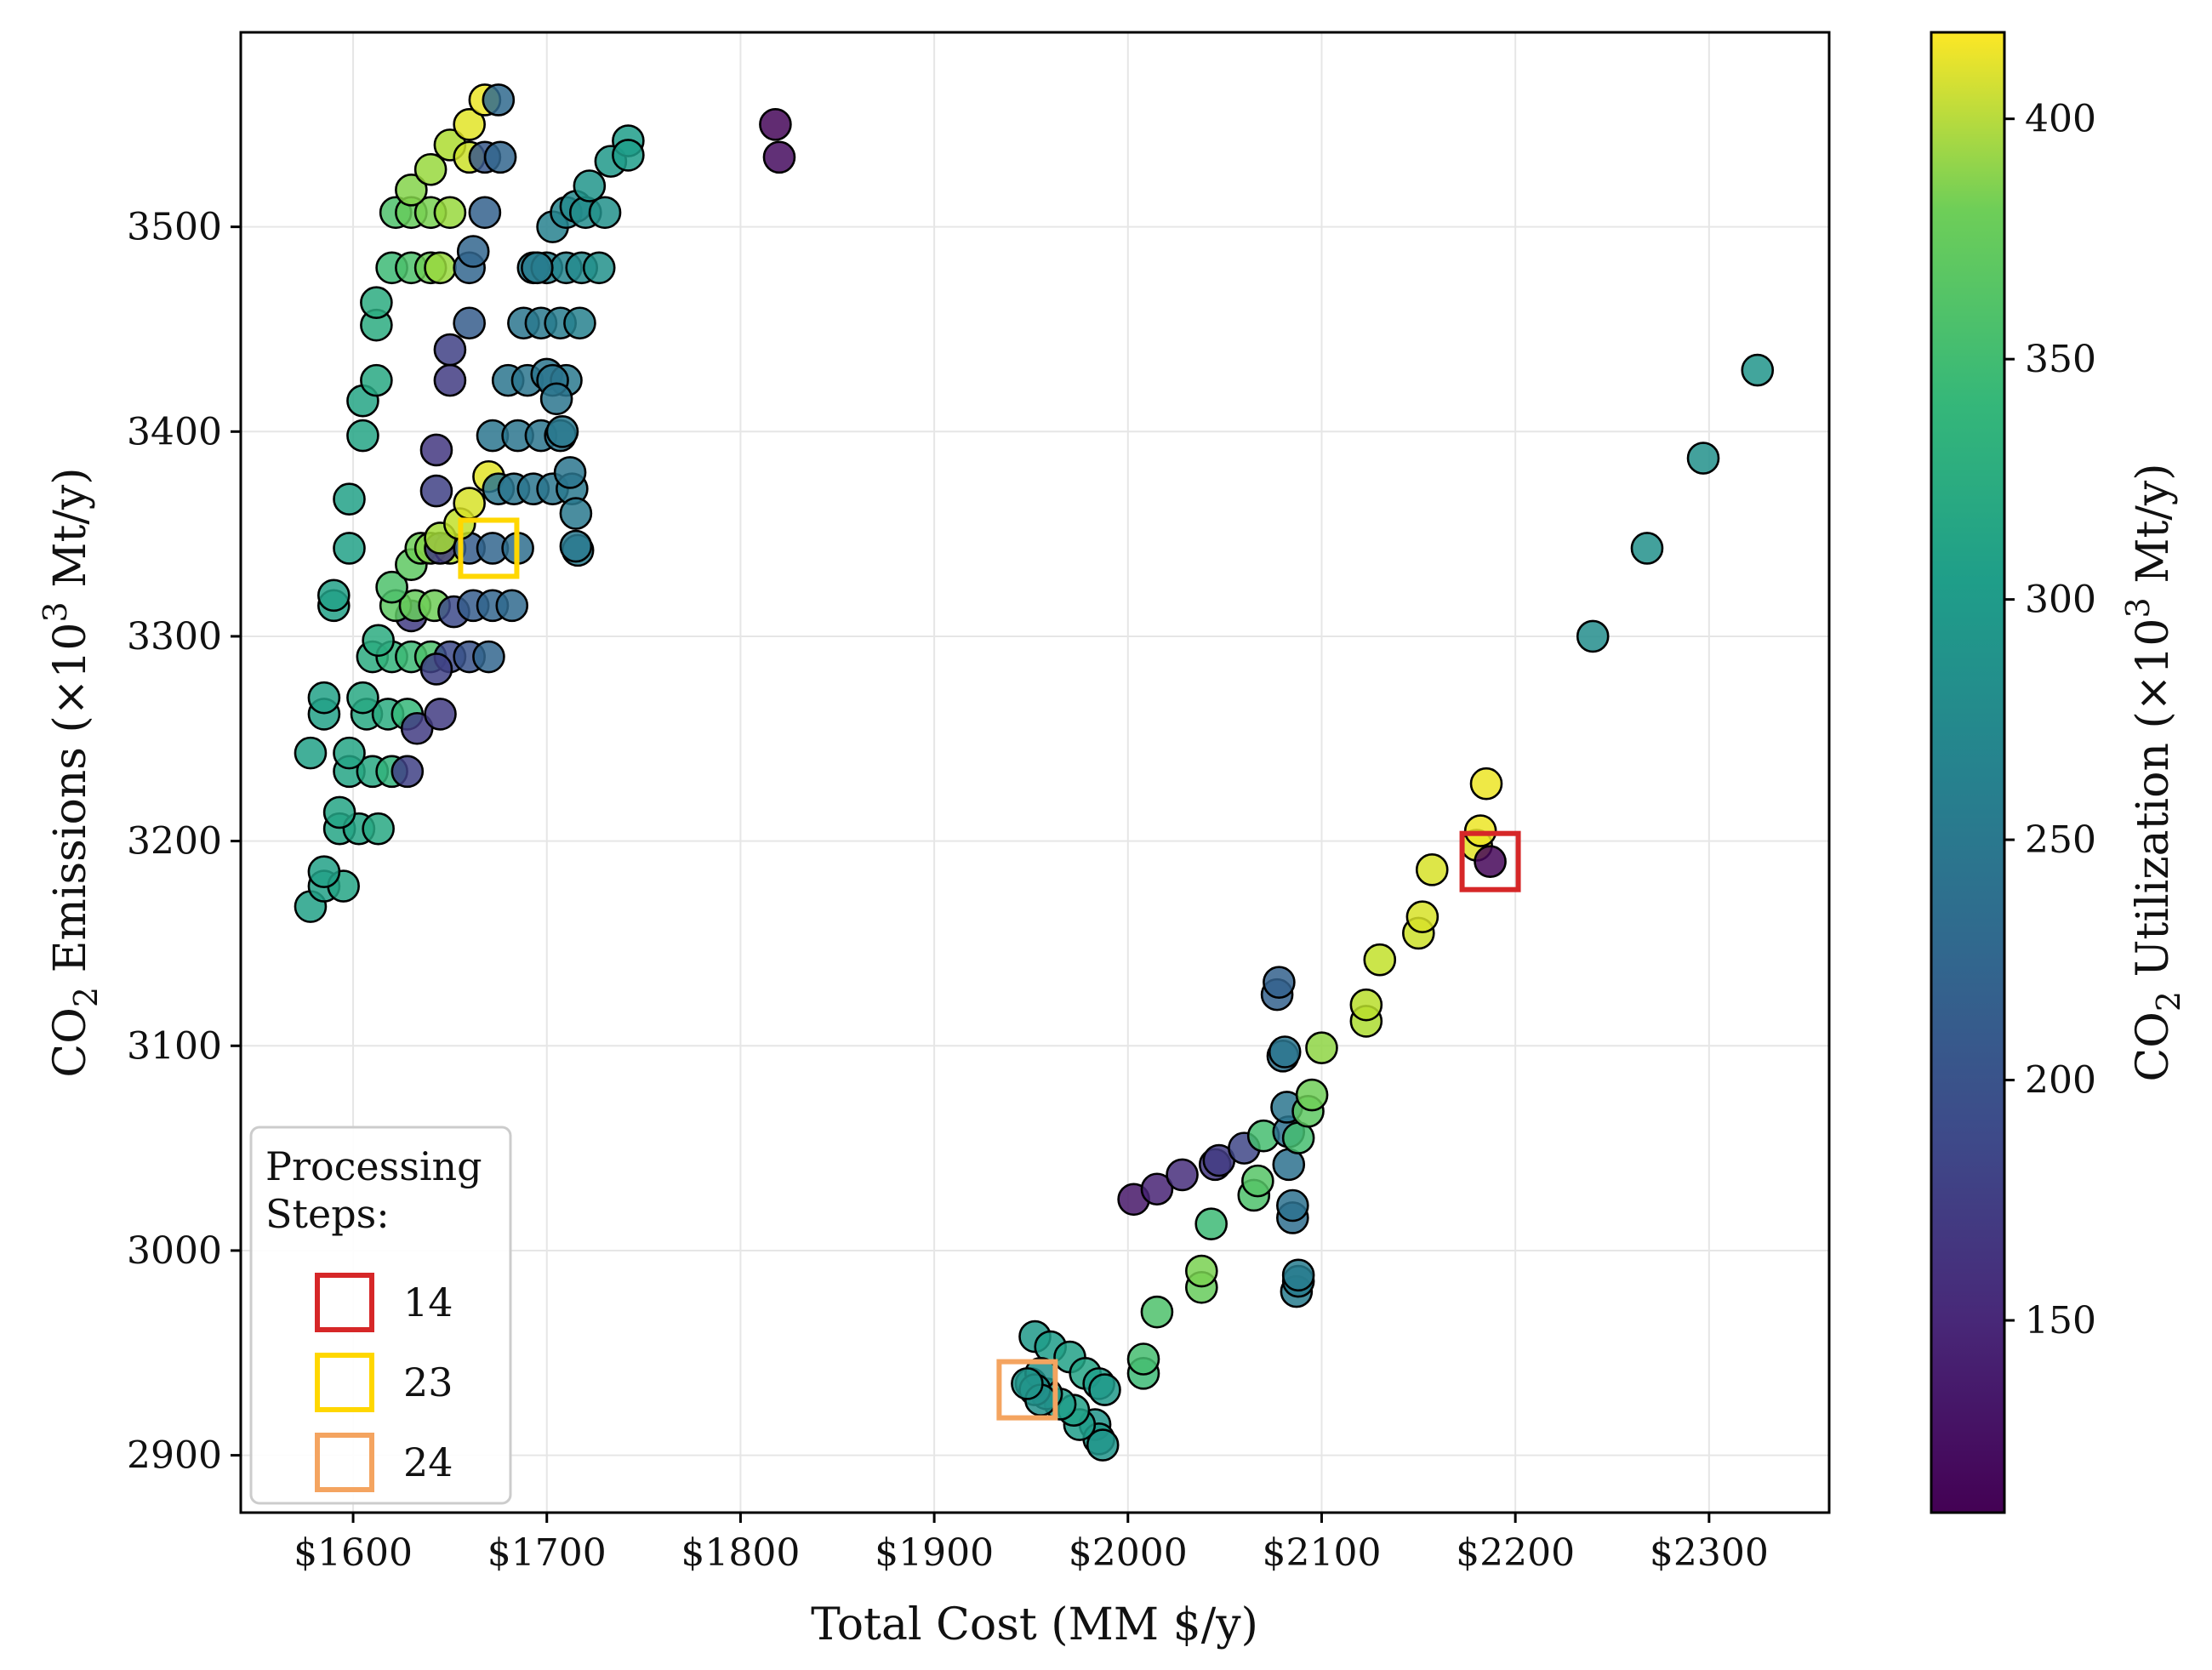  Describe the element at coordinates (373, 1190) in the screenshot. I see `legend-title: Processing Steps:` at that location.